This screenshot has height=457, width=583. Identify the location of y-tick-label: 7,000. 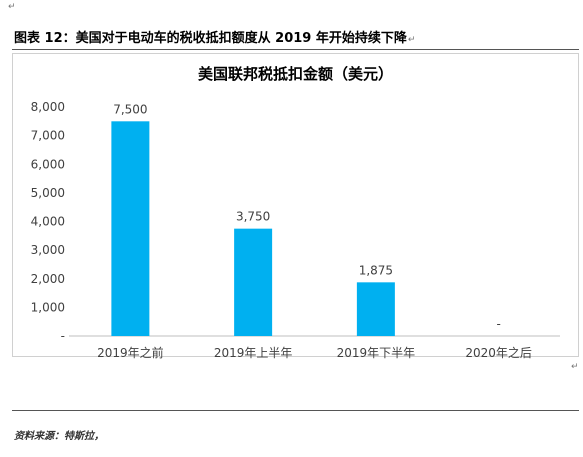
(48, 136).